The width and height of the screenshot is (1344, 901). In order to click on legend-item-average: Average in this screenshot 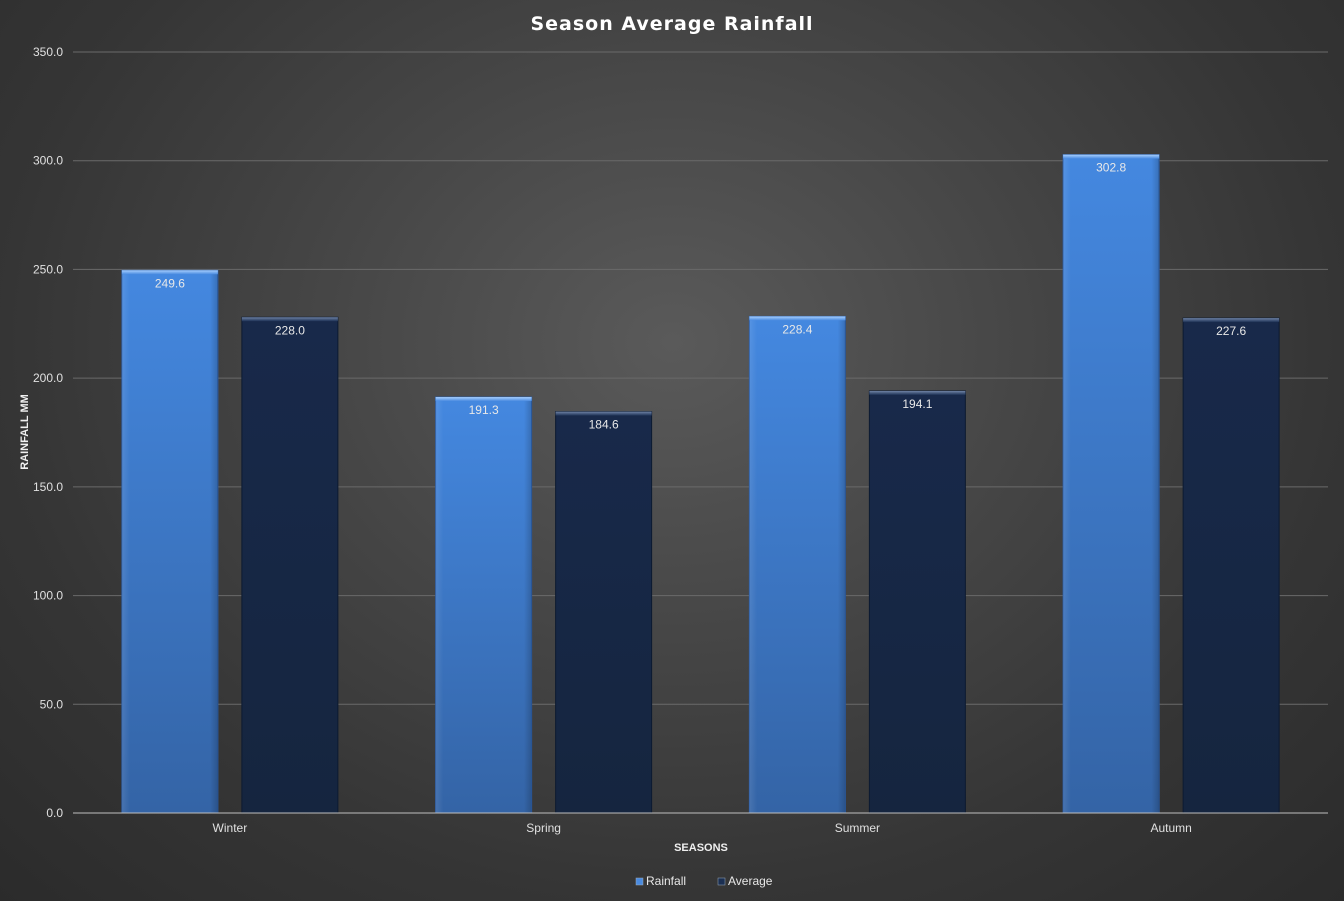, I will do `click(745, 881)`.